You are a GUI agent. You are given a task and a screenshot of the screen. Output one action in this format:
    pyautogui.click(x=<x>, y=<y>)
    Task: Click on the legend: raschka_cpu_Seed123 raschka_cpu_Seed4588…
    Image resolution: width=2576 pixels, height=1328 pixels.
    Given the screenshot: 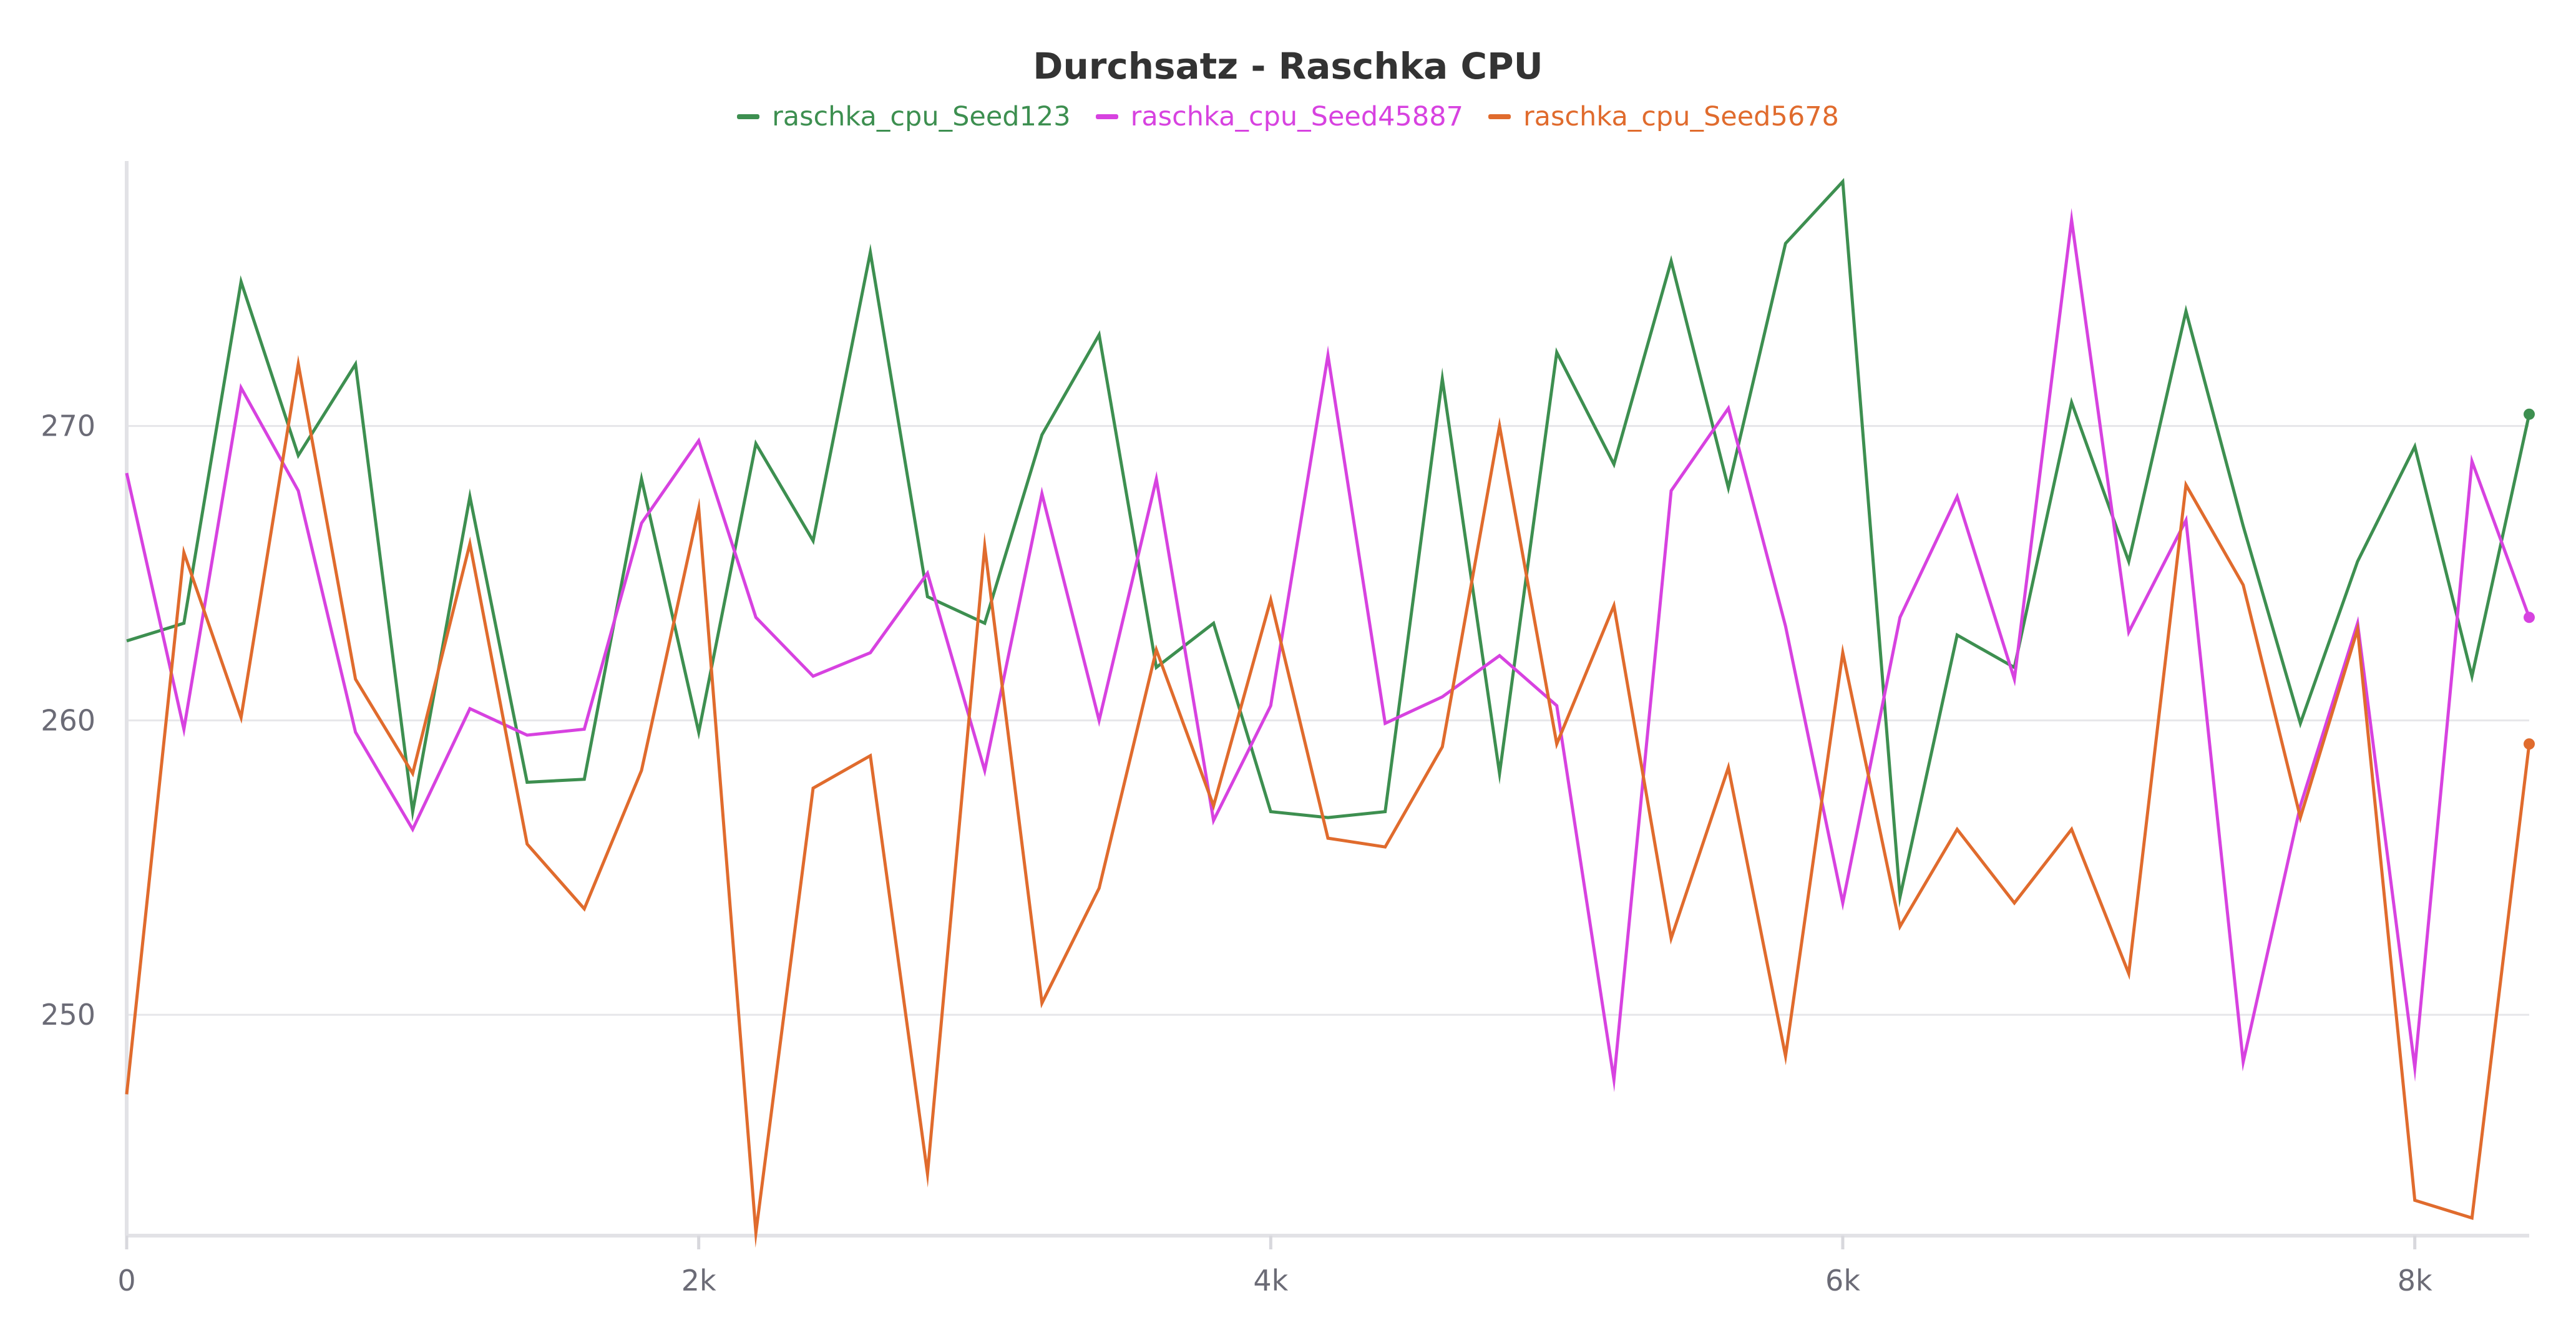 What is the action you would take?
    pyautogui.click(x=1288, y=116)
    